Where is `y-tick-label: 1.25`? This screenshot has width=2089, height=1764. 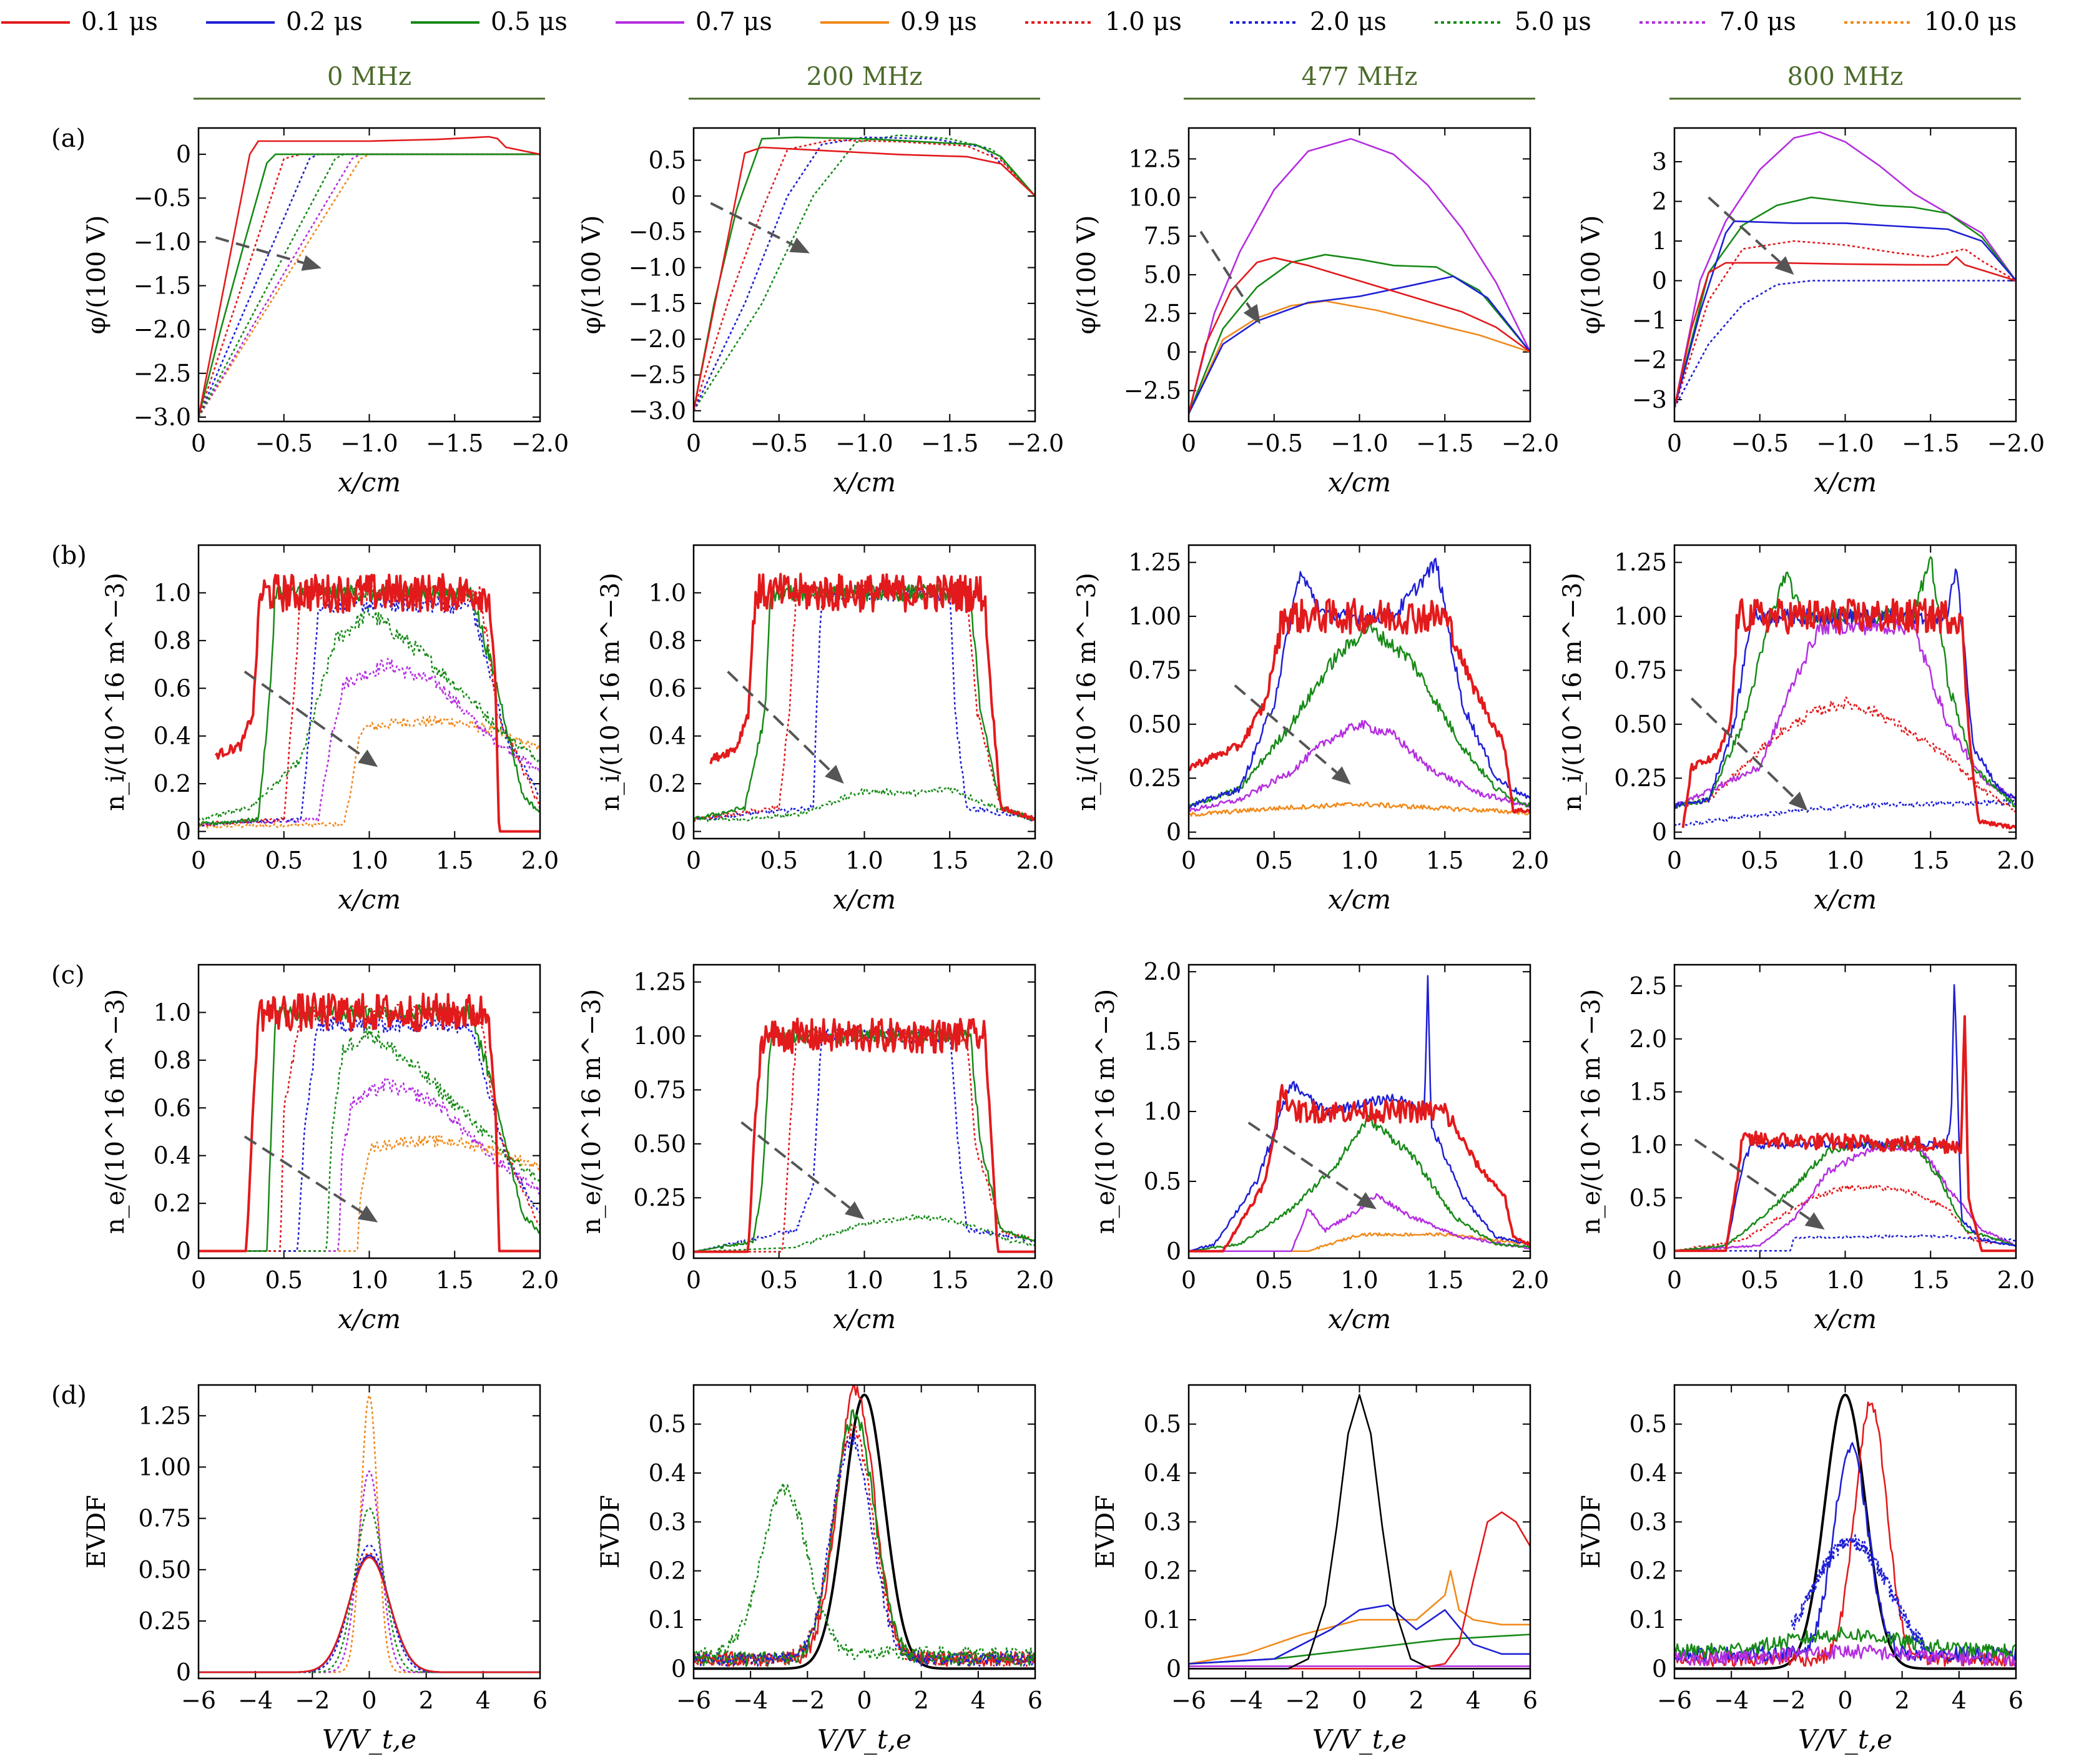 y-tick-label: 1.25 is located at coordinates (659, 982).